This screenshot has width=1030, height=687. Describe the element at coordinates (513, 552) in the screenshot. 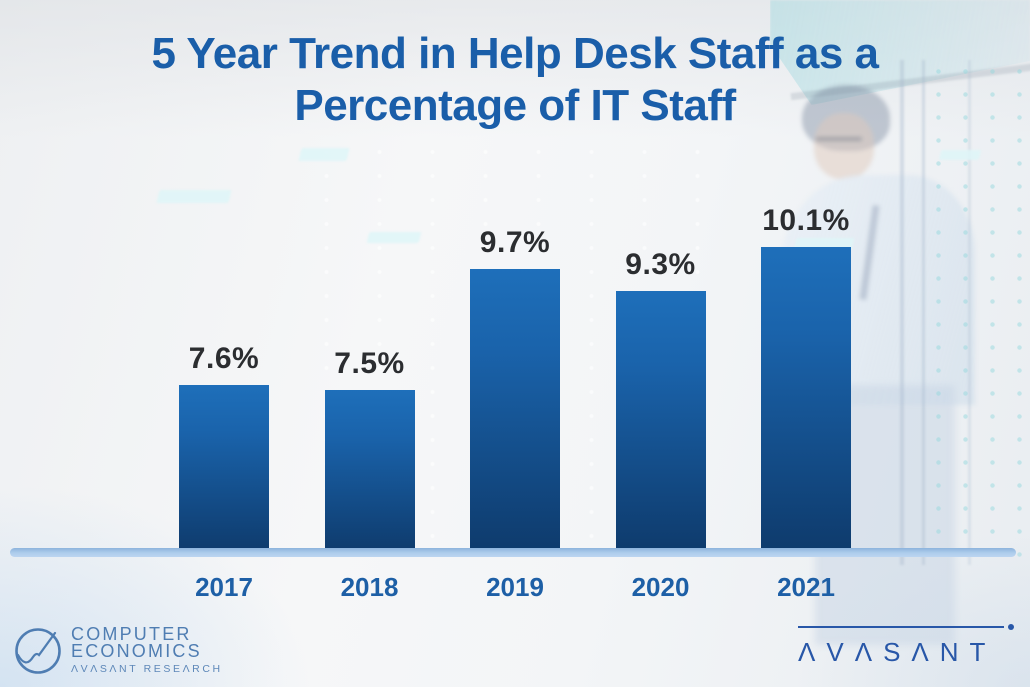

I see `x-axis-baseline` at that location.